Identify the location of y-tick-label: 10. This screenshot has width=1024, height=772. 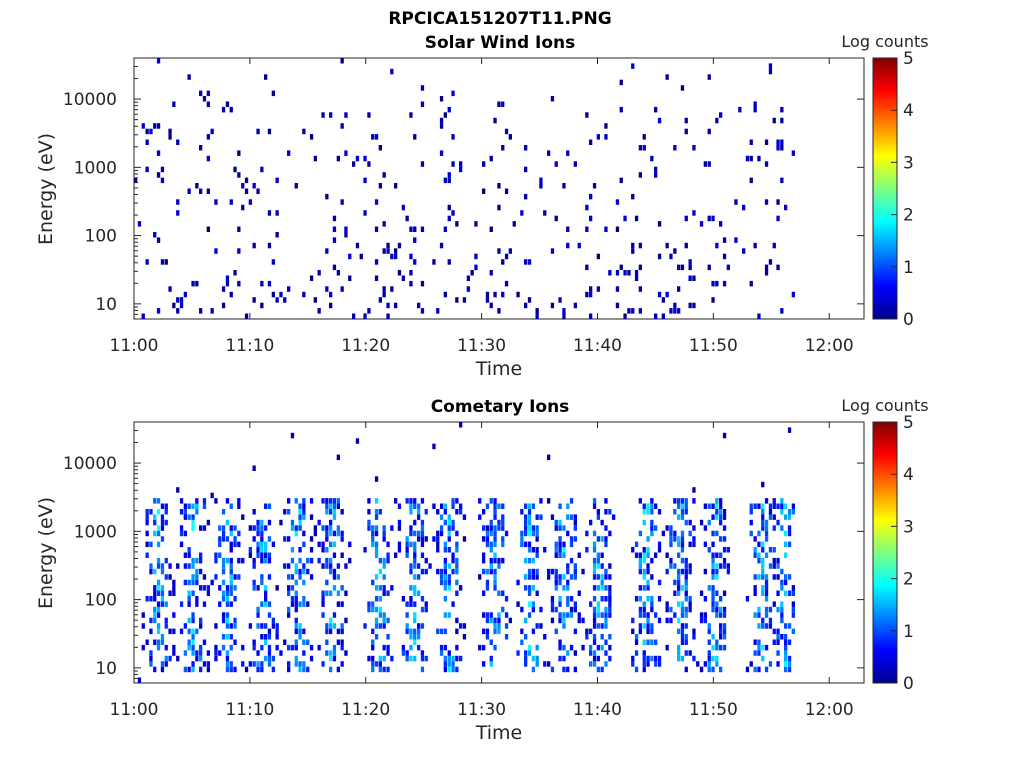
(106, 669).